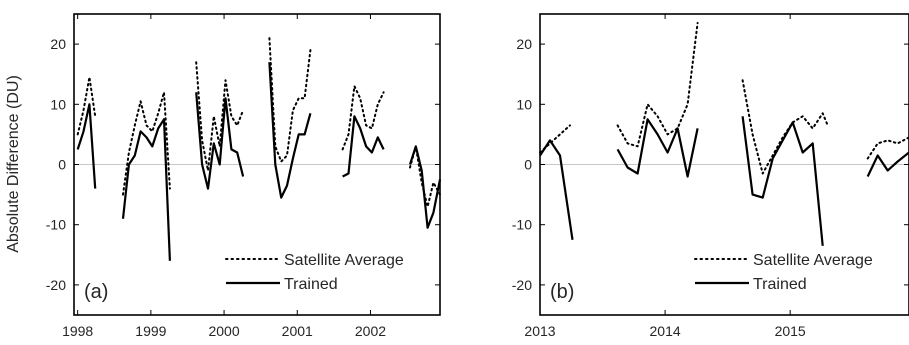  I want to click on x-tick-label: 1999, so click(150, 331).